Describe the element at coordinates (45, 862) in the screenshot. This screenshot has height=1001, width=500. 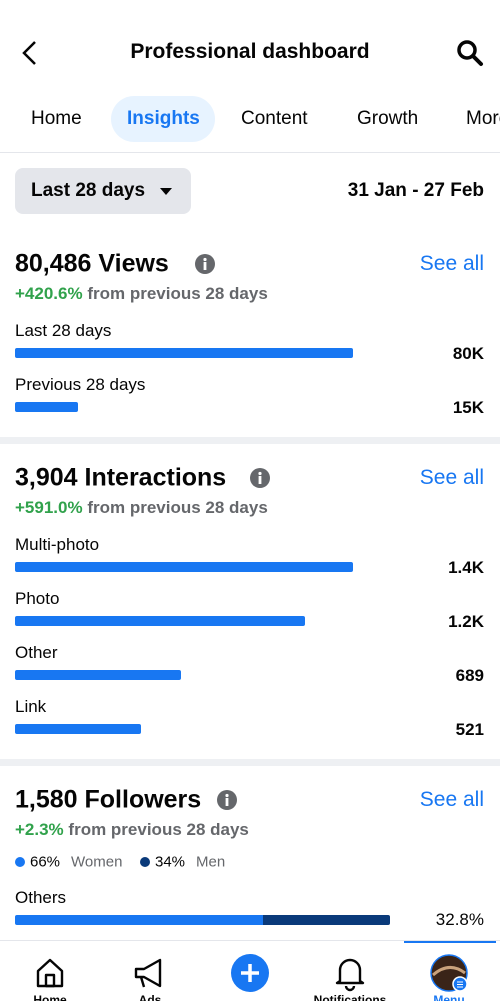
I see `legend-value: 66%` at that location.